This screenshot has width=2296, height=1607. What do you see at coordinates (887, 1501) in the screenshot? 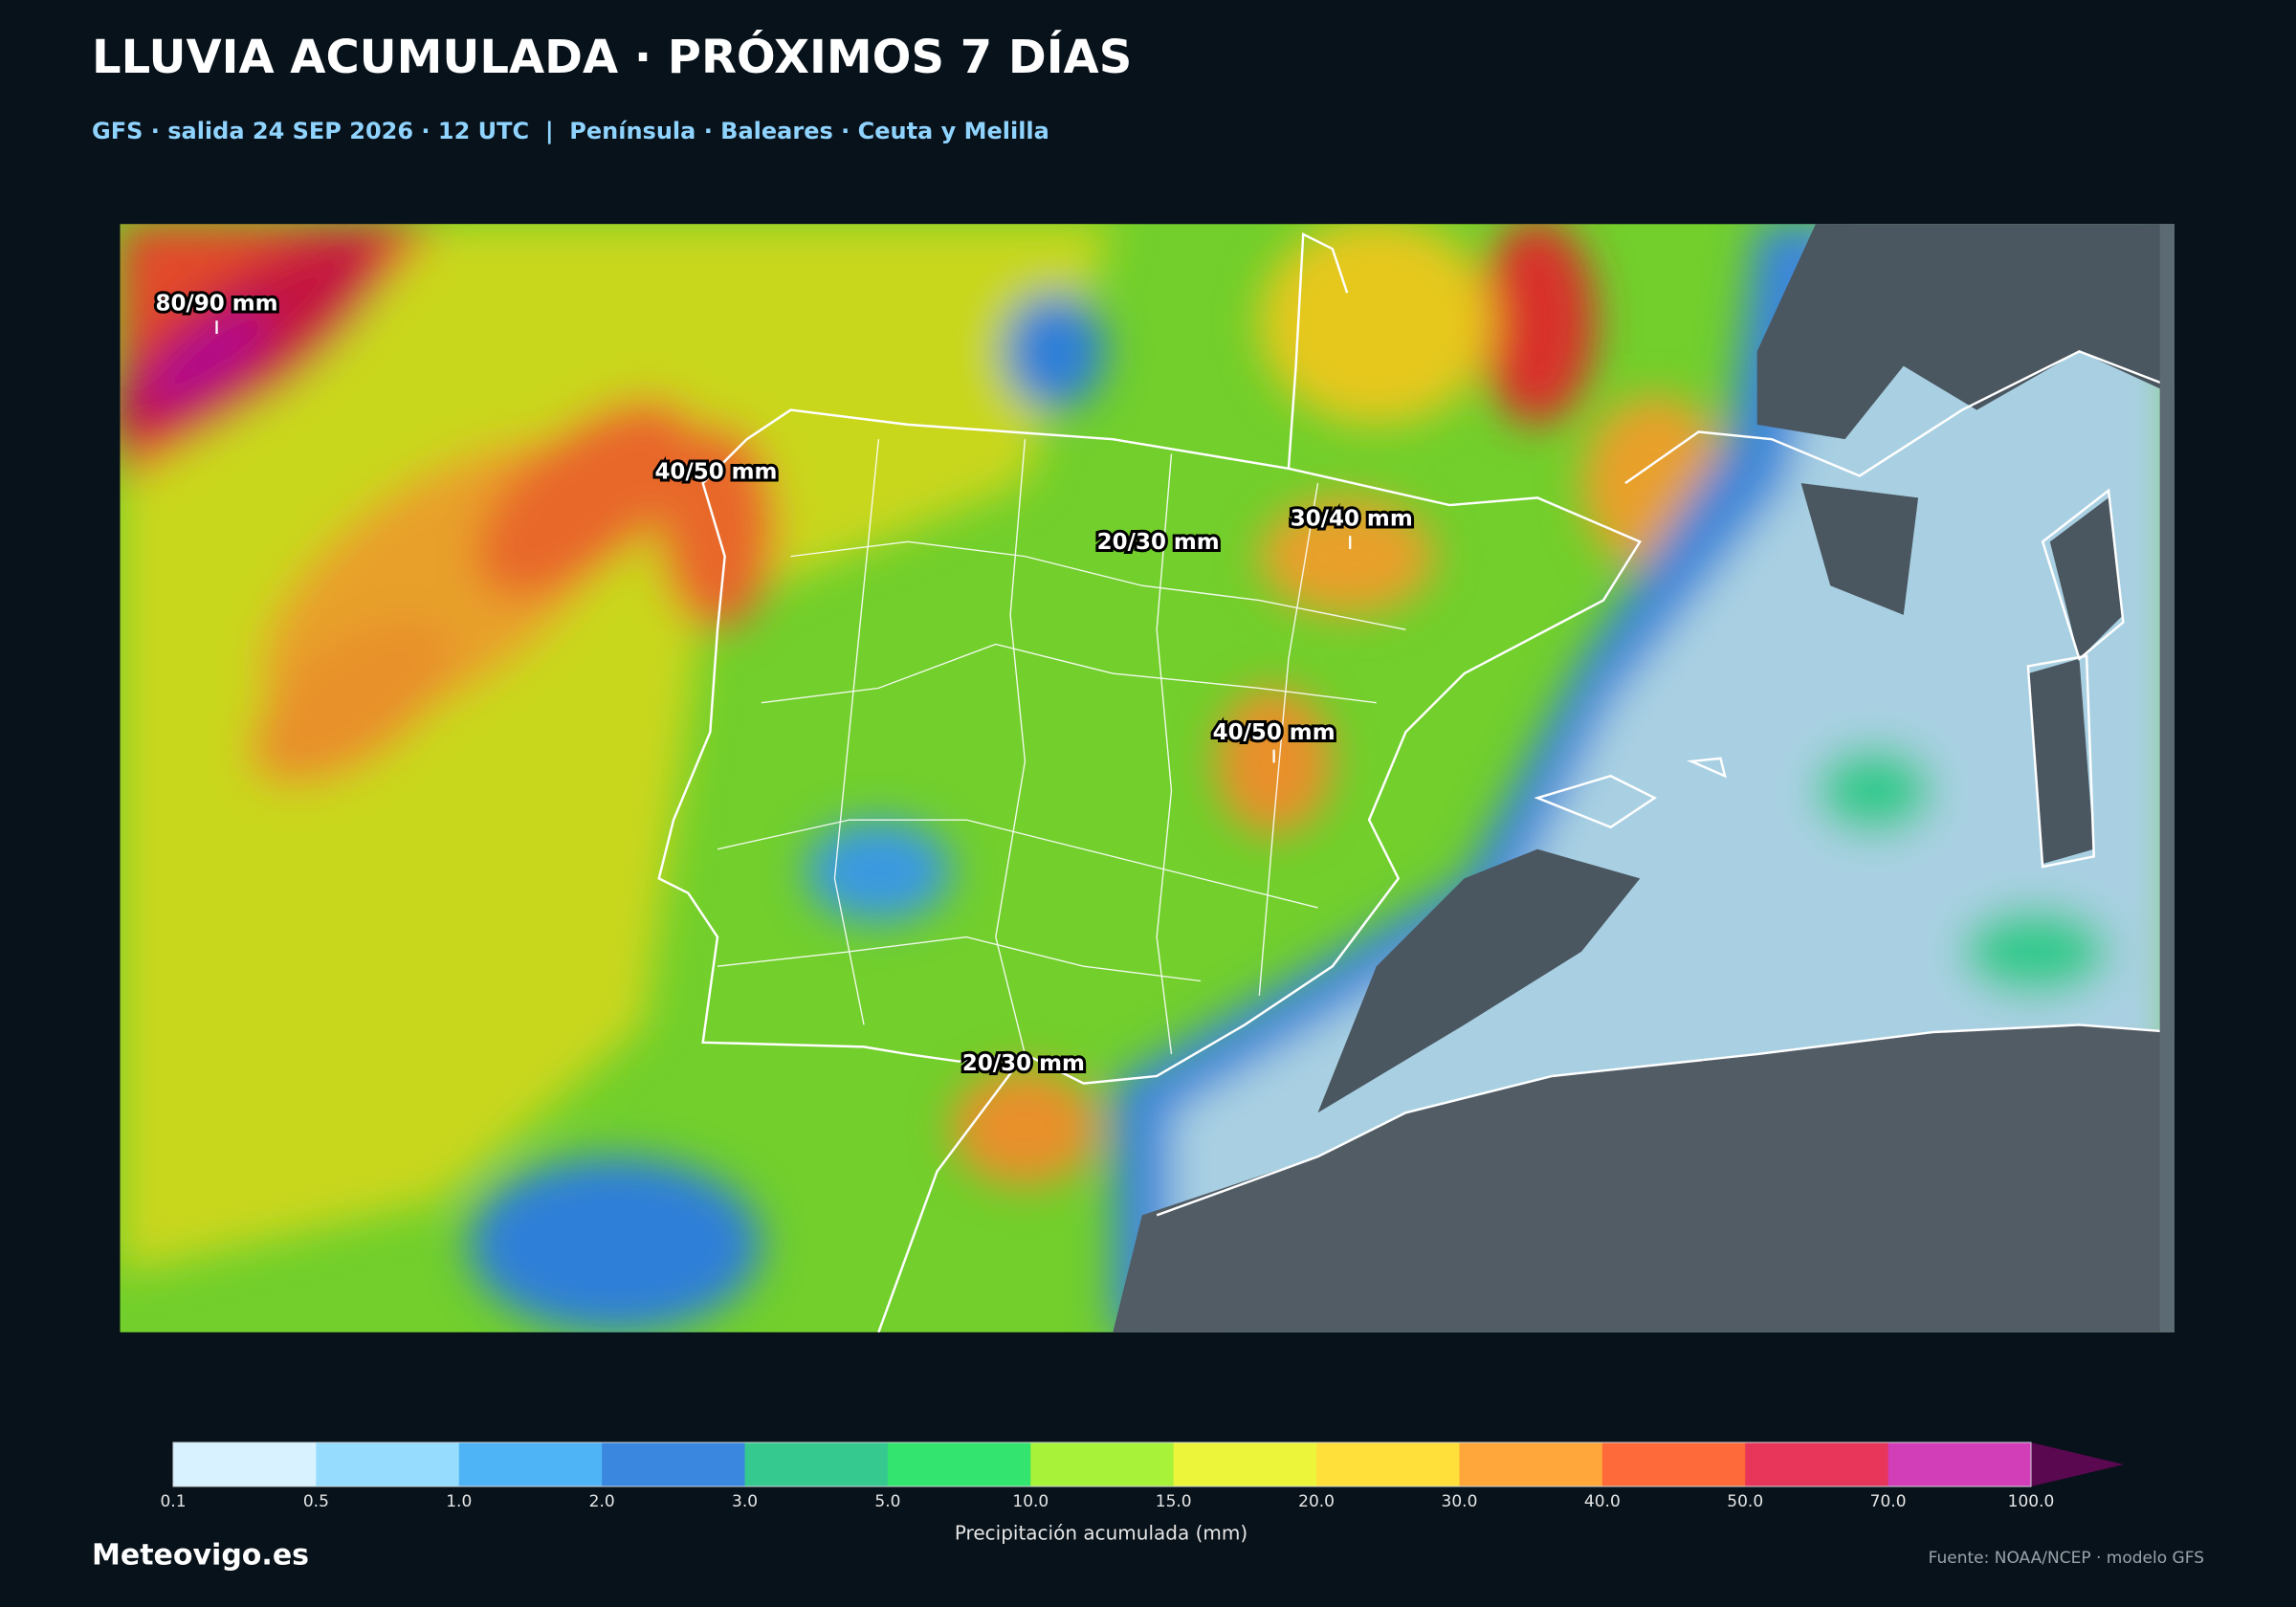
I see `colorbar-tick-label: 5.0` at bounding box center [887, 1501].